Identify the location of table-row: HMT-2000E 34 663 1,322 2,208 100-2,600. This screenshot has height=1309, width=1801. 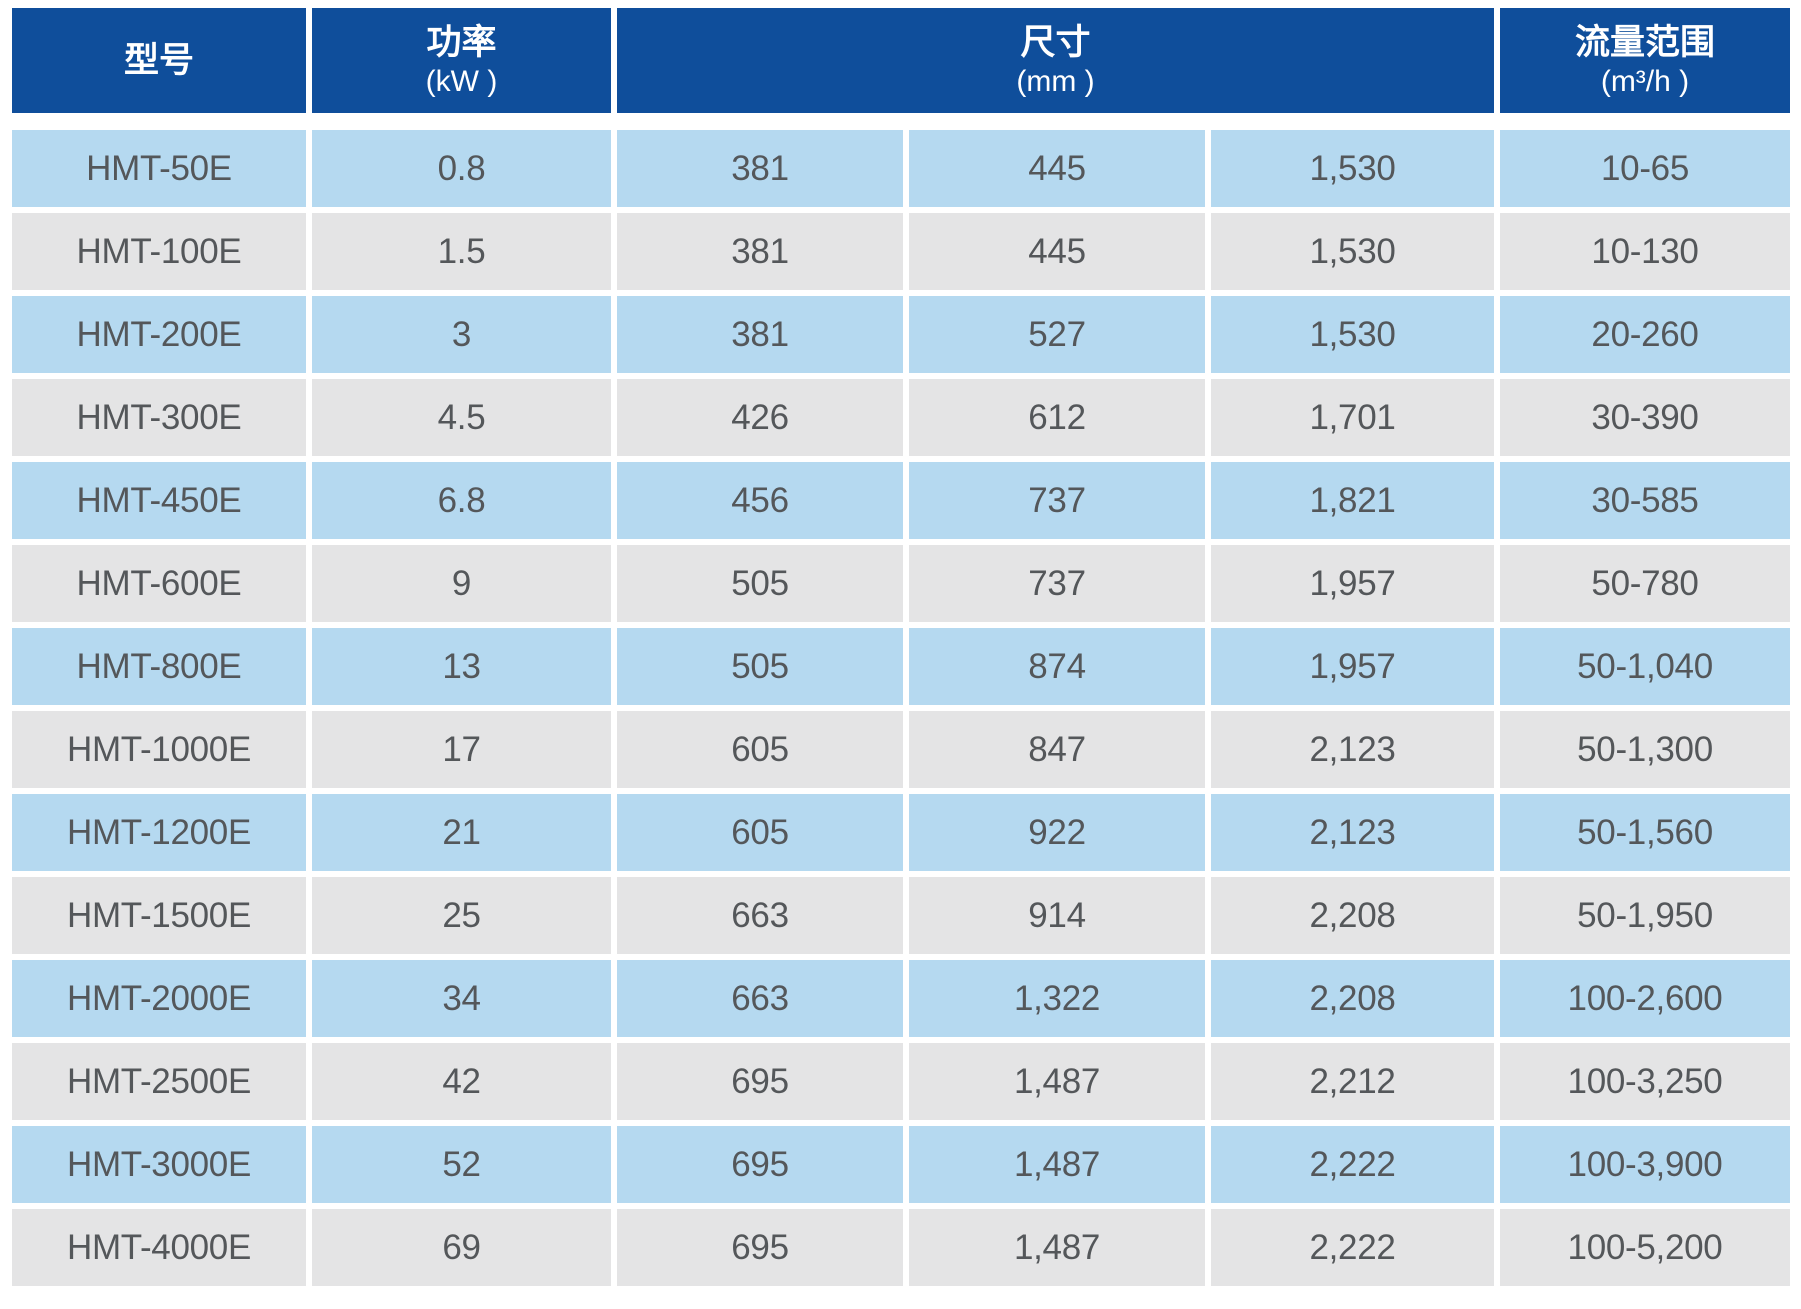
(901, 998).